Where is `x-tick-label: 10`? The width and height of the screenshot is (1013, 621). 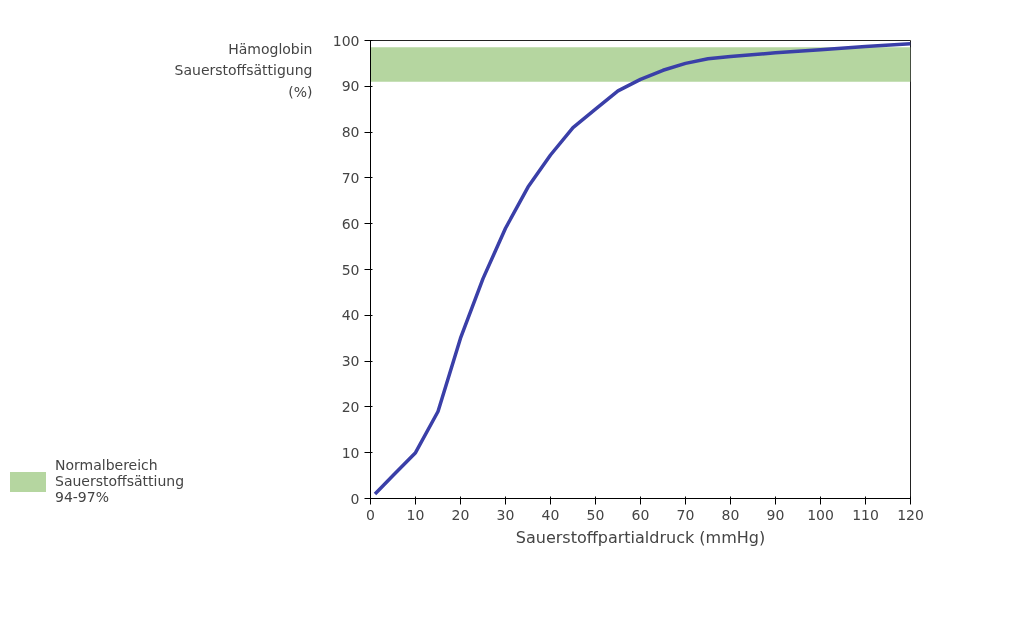 x-tick-label: 10 is located at coordinates (415, 514).